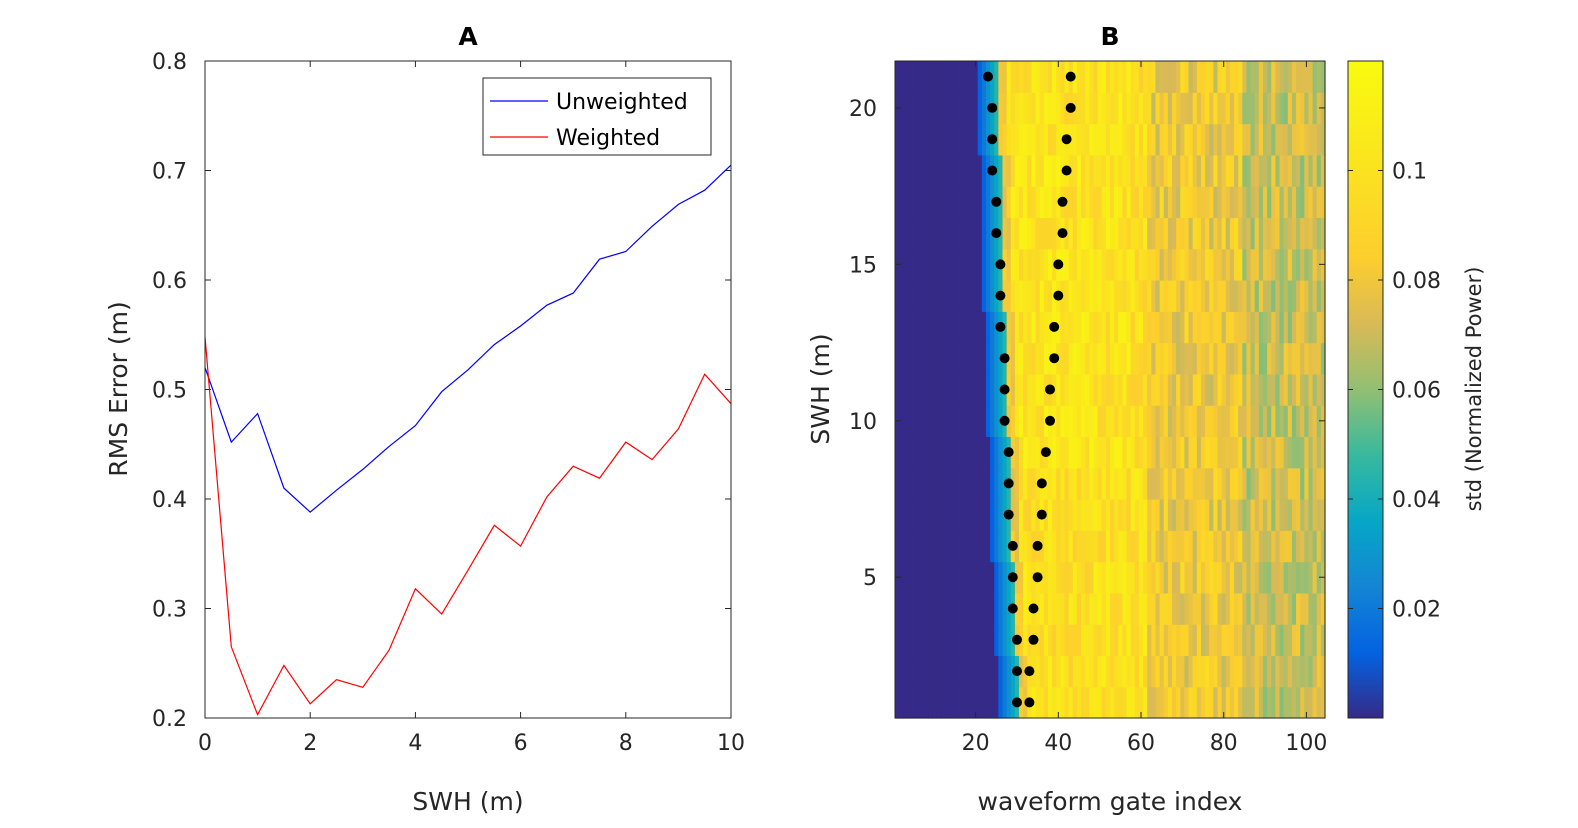 The width and height of the screenshot is (1578, 828). I want to click on colorbar-tick-label: 0.08, so click(1416, 281).